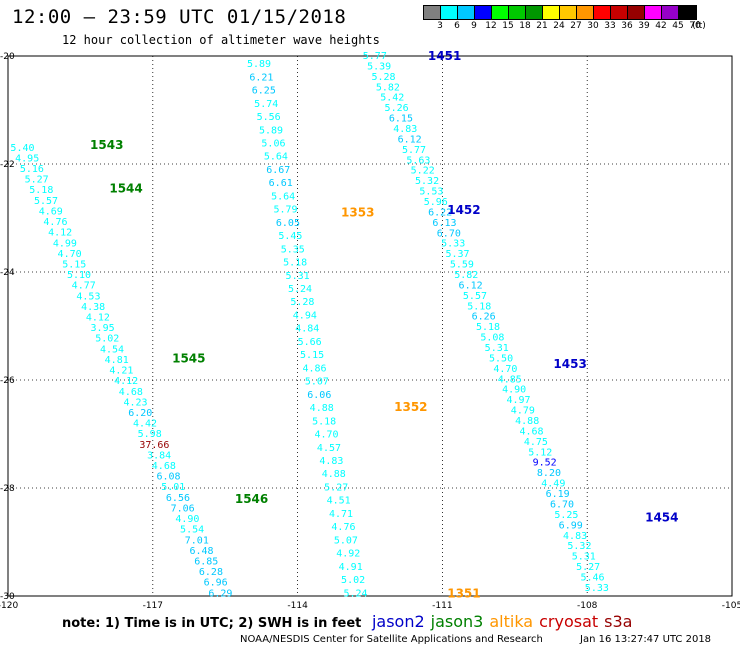  Describe the element at coordinates (51, 211) in the screenshot. I see `swh-value: 4.69` at that location.